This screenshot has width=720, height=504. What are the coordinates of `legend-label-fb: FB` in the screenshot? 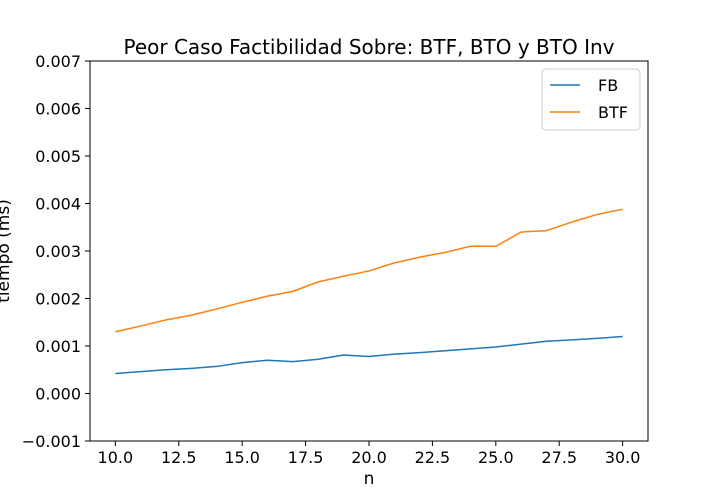 It's located at (608, 85).